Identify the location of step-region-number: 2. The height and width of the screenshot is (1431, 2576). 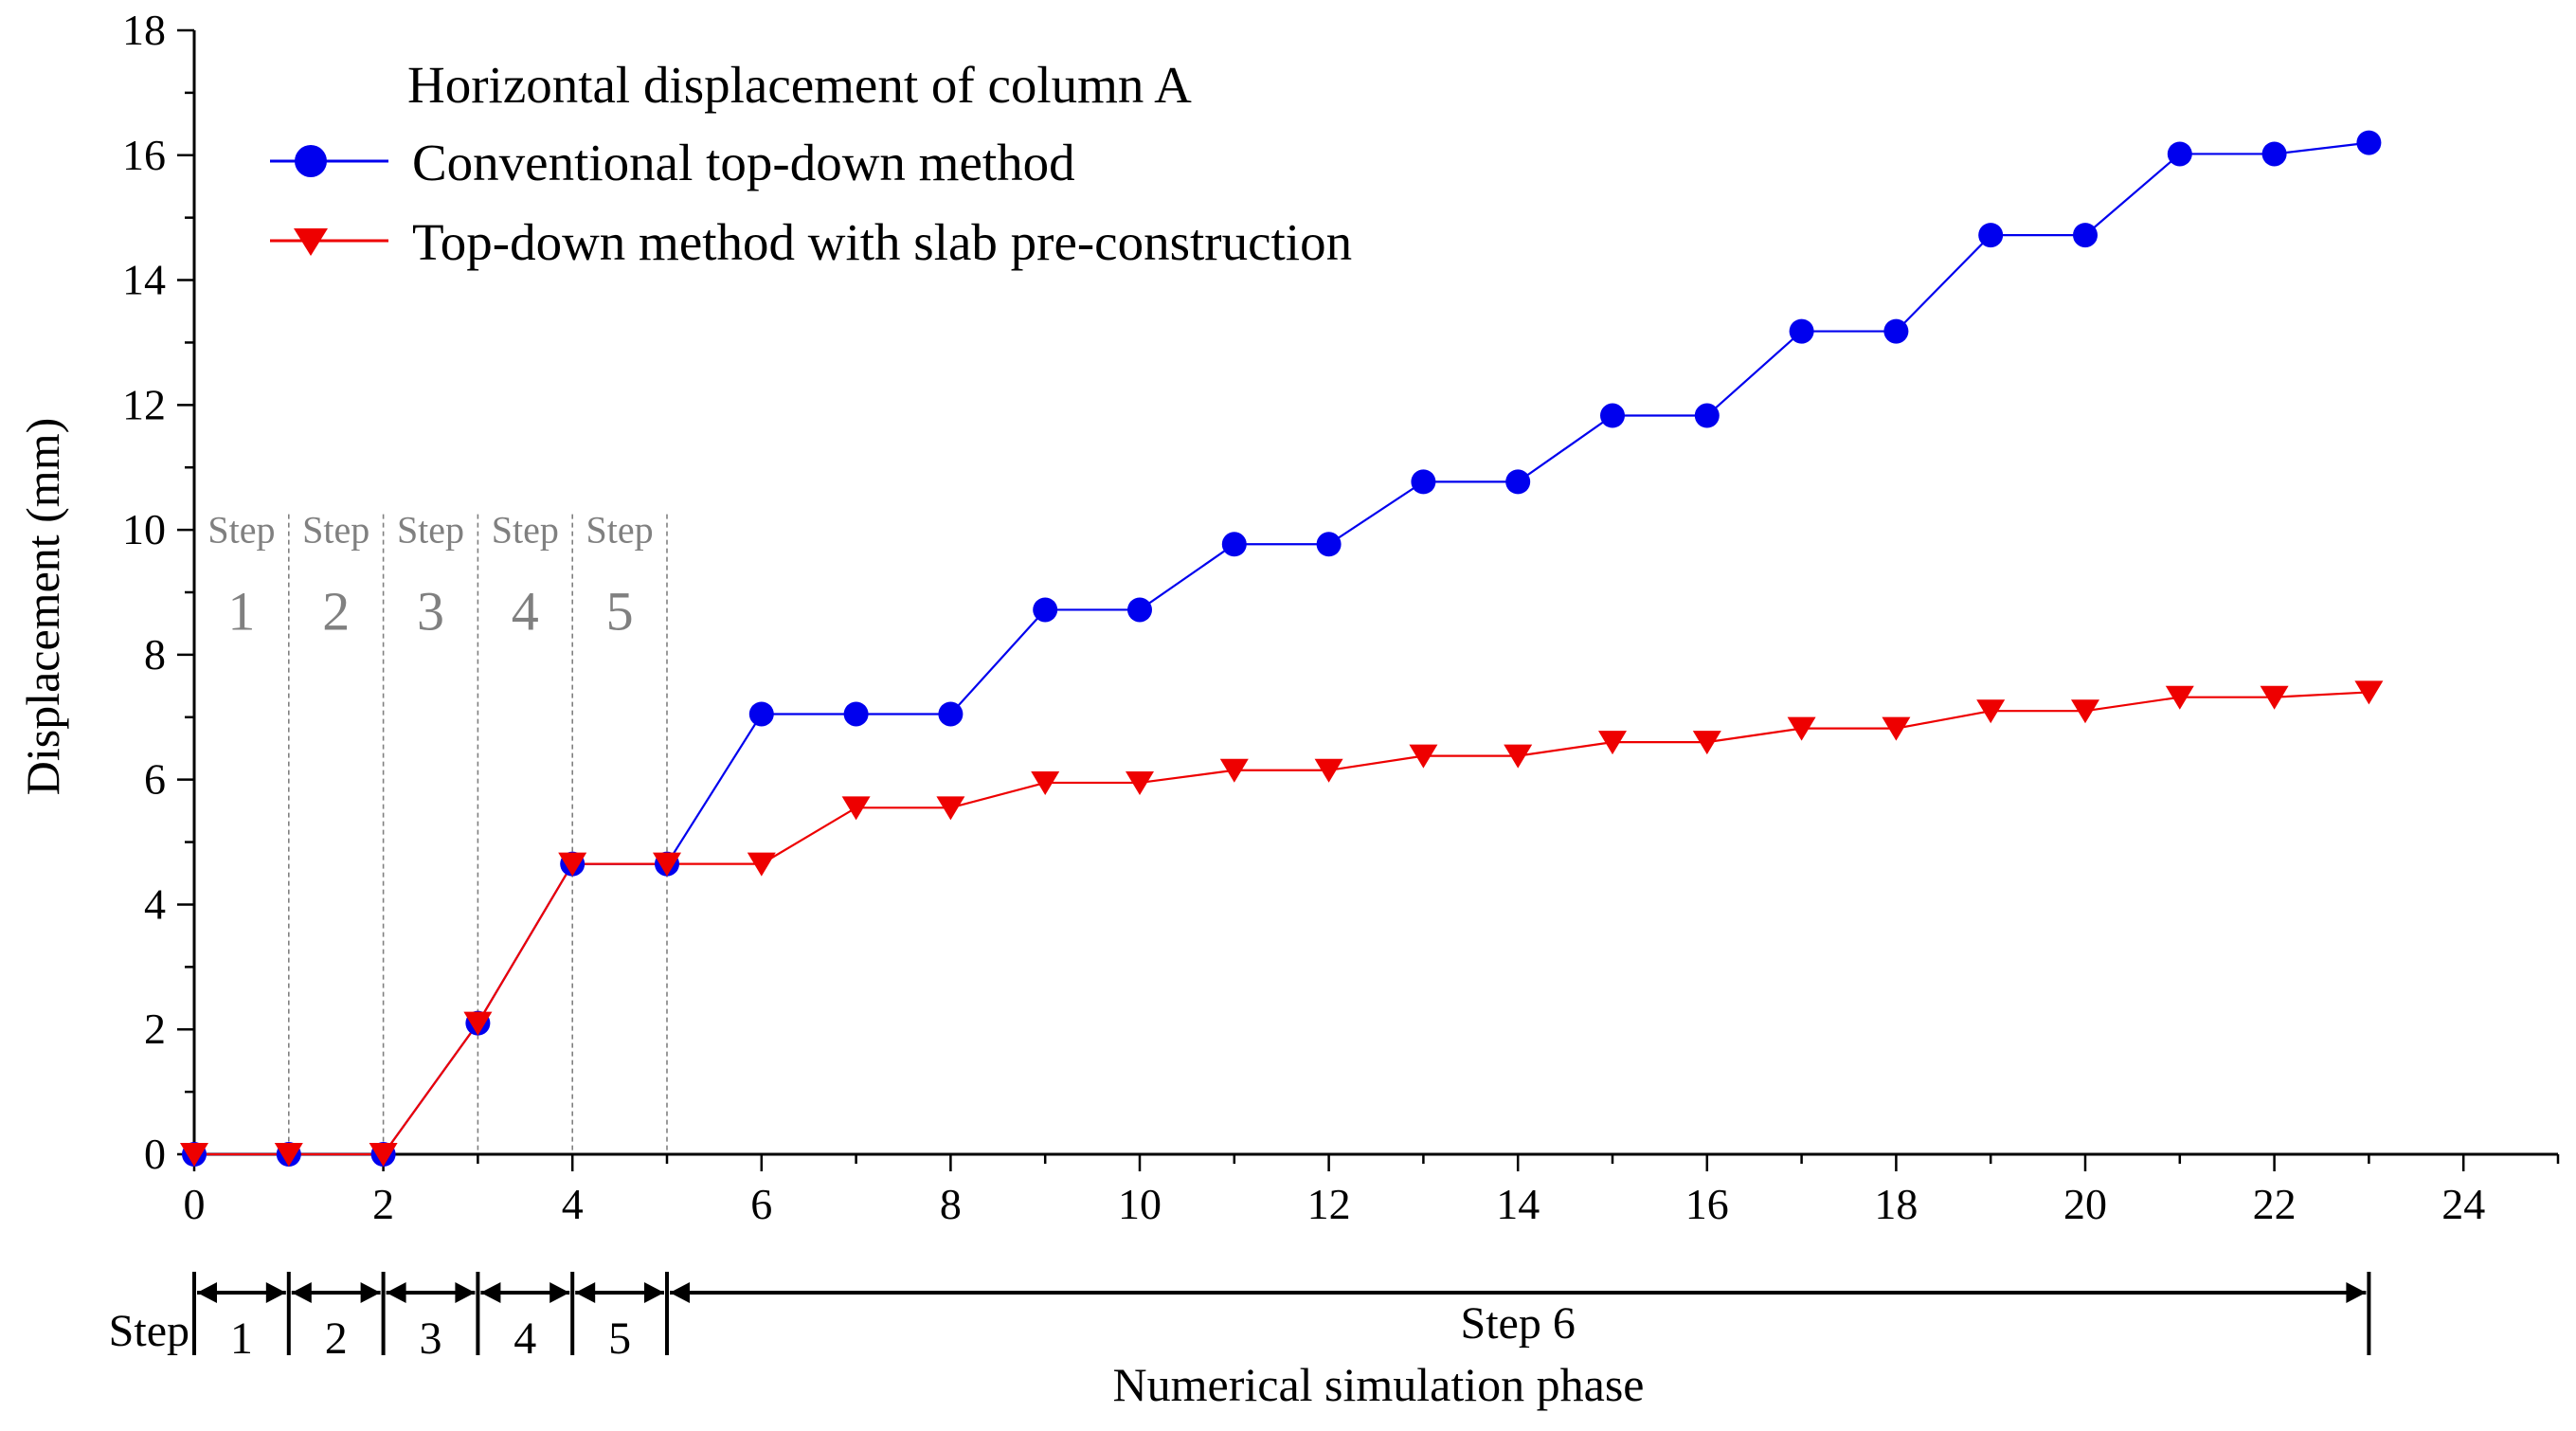
(336, 612).